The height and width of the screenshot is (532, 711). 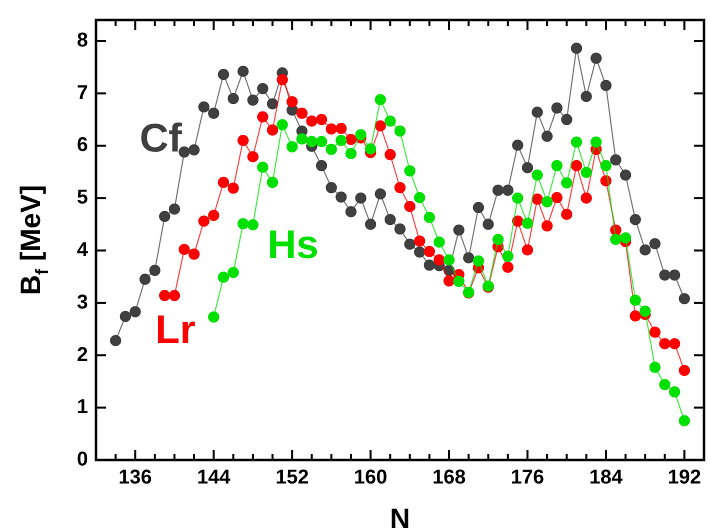 What do you see at coordinates (606, 477) in the screenshot?
I see `x-tick-label: 184` at bounding box center [606, 477].